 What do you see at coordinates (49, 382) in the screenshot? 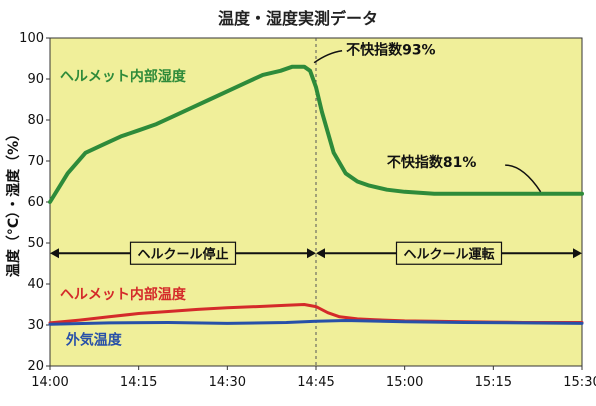
I see `x-tick-label: 14:00` at bounding box center [49, 382].